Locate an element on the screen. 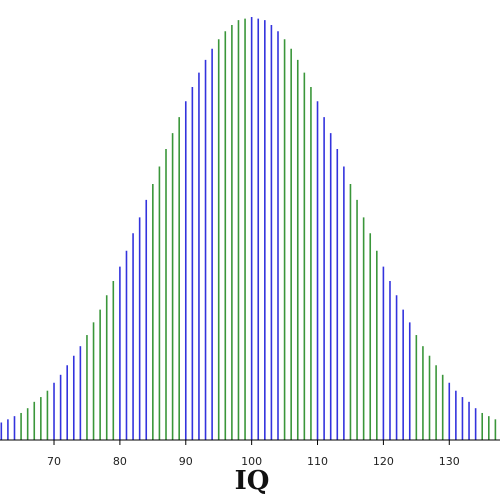  x-tick-label: 70 is located at coordinates (54, 461).